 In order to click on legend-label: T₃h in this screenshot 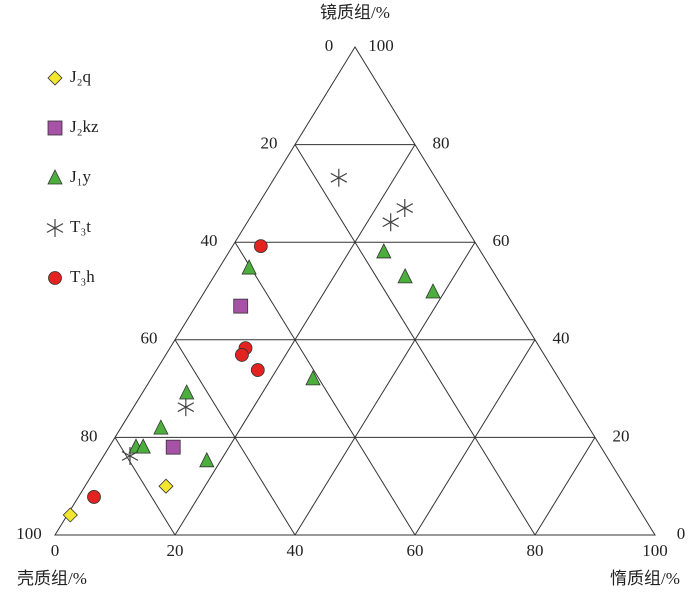, I will do `click(82, 276)`.